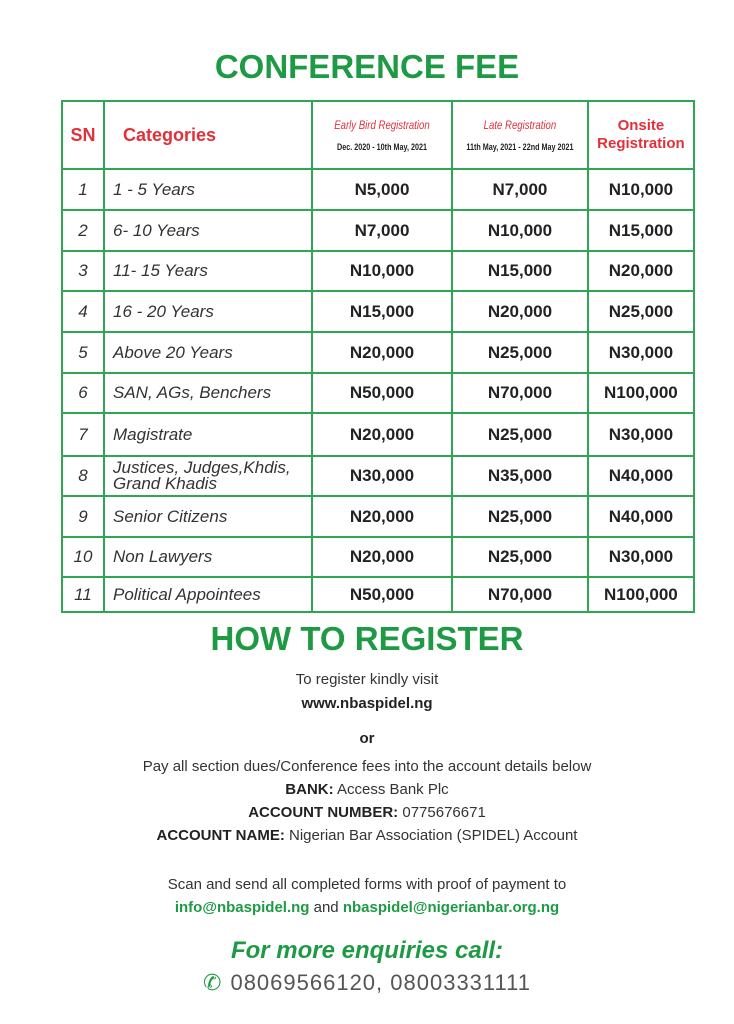 This screenshot has height=1024, width=734. Describe the element at coordinates (83, 476) in the screenshot. I see `cell-sn: 8` at that location.